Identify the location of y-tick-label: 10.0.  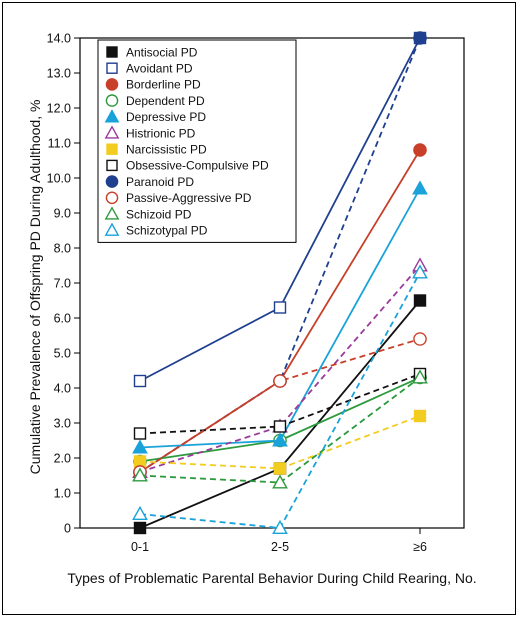
(59, 179).